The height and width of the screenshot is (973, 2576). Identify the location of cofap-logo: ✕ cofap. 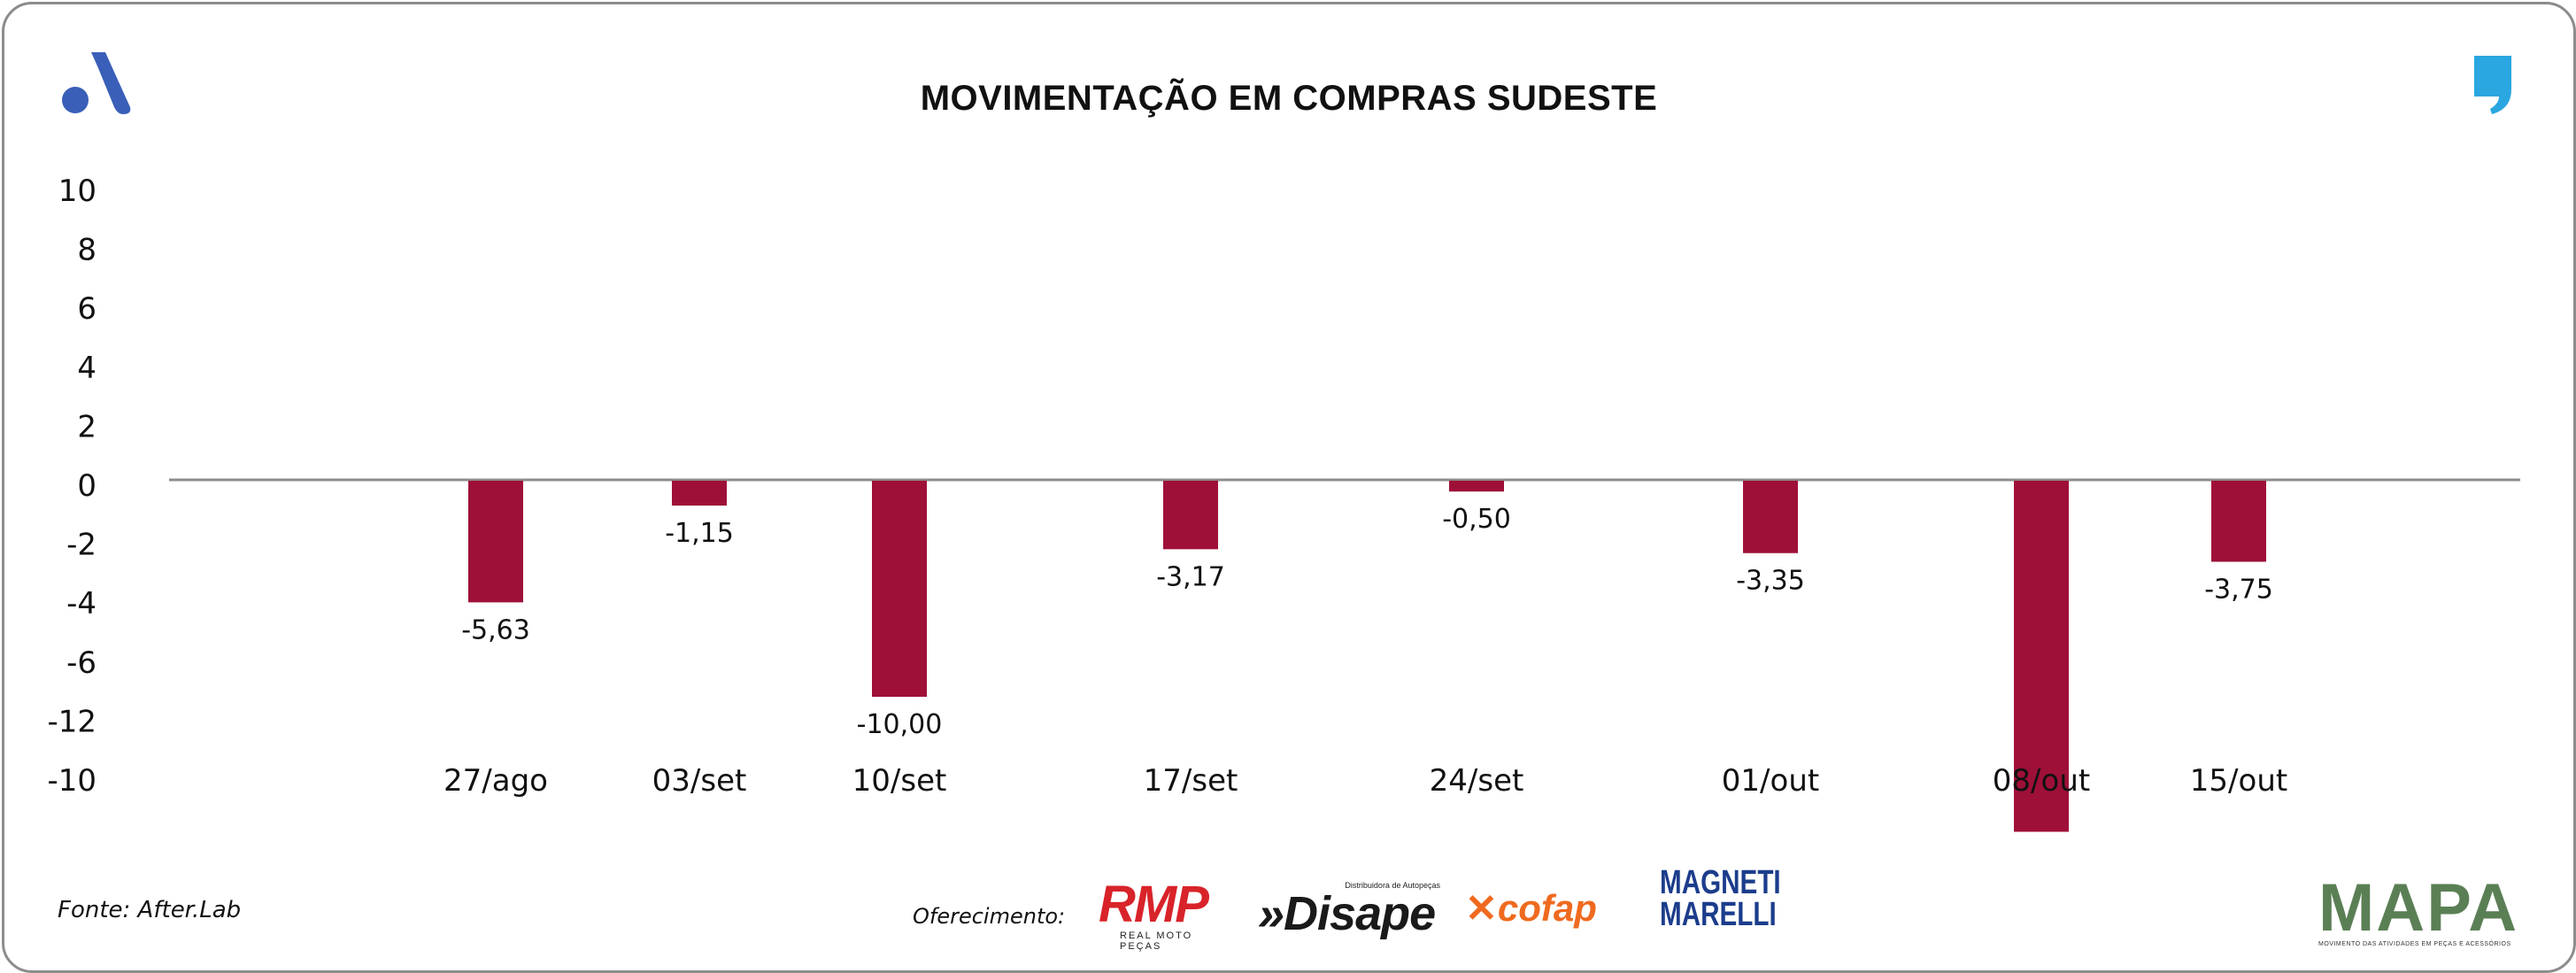
(1553, 908).